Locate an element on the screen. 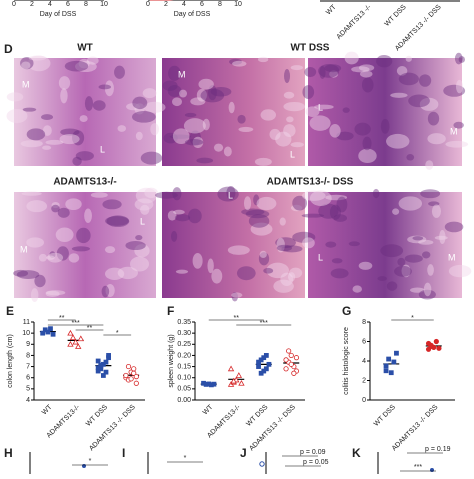 The image size is (474, 479). y-tick-label: 2 is located at coordinates (364, 380).